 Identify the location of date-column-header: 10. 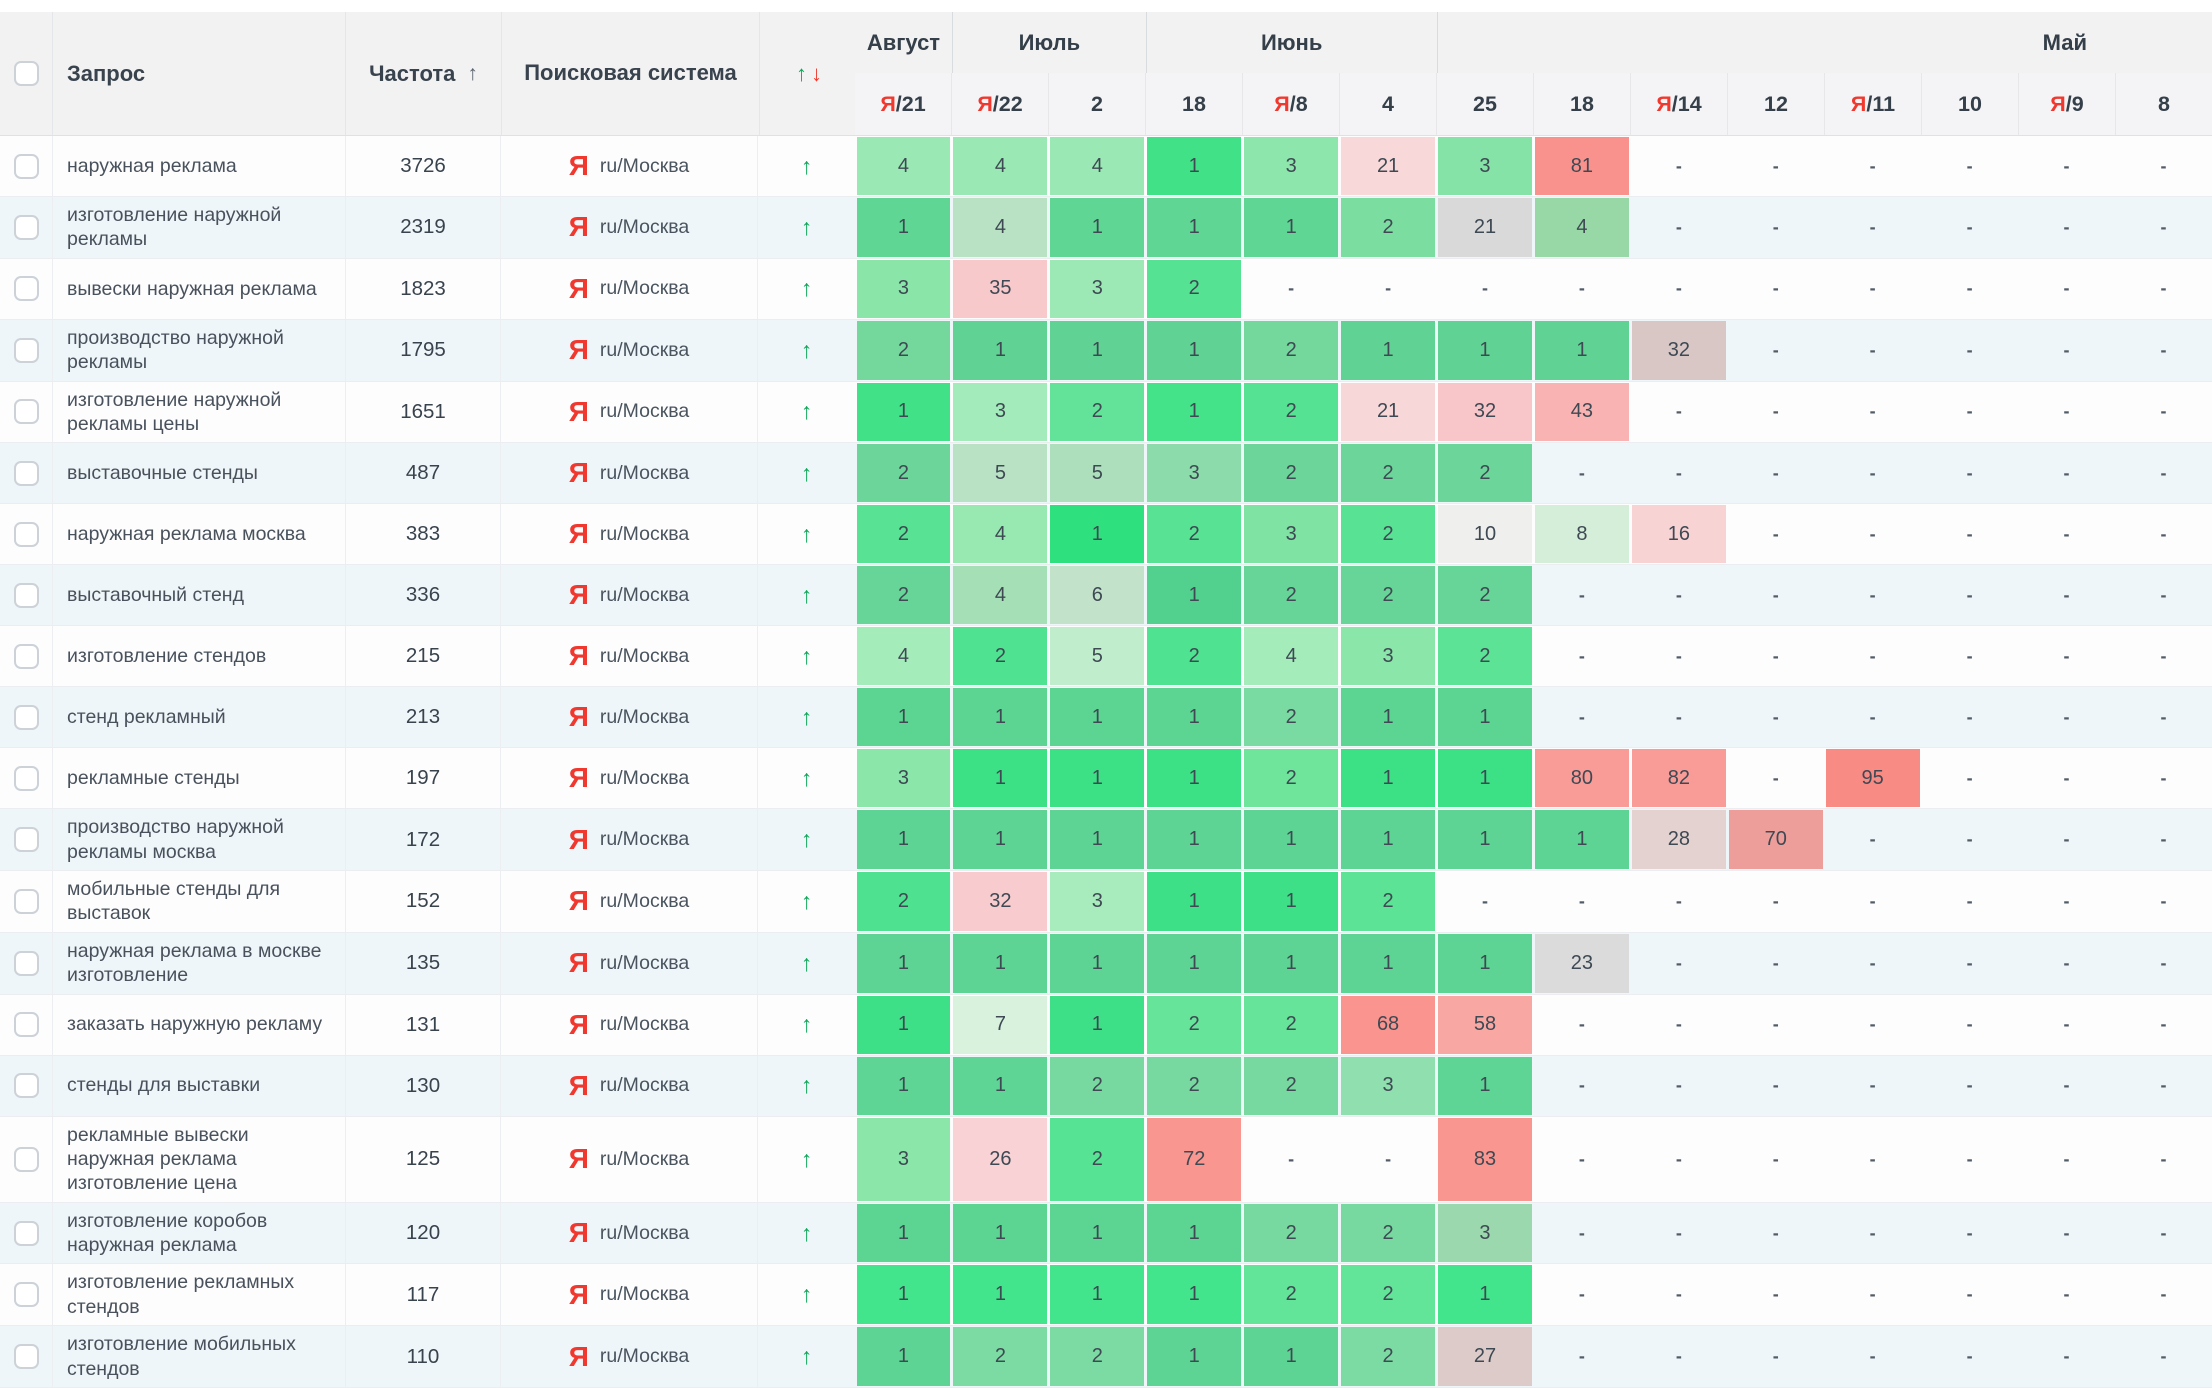
(1969, 104).